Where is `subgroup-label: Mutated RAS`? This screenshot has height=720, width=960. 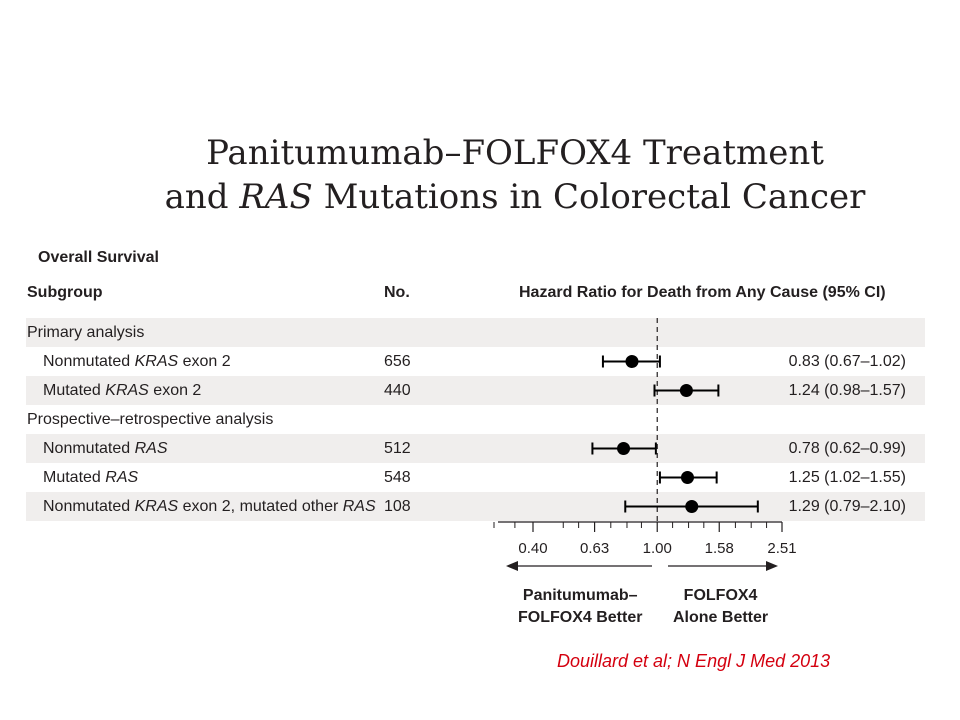
subgroup-label: Mutated RAS is located at coordinates (90, 478).